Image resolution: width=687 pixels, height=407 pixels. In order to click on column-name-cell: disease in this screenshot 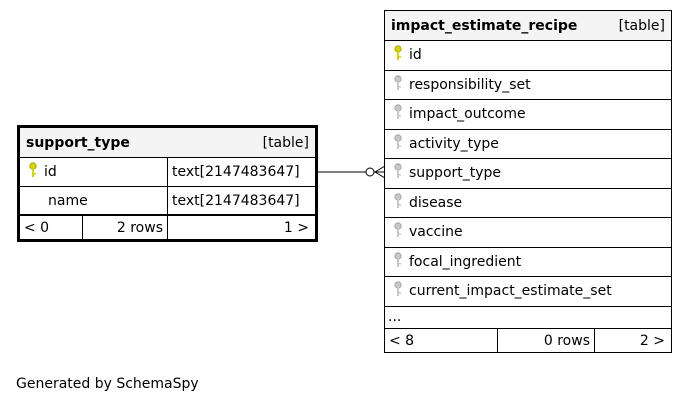, I will do `click(427, 203)`.